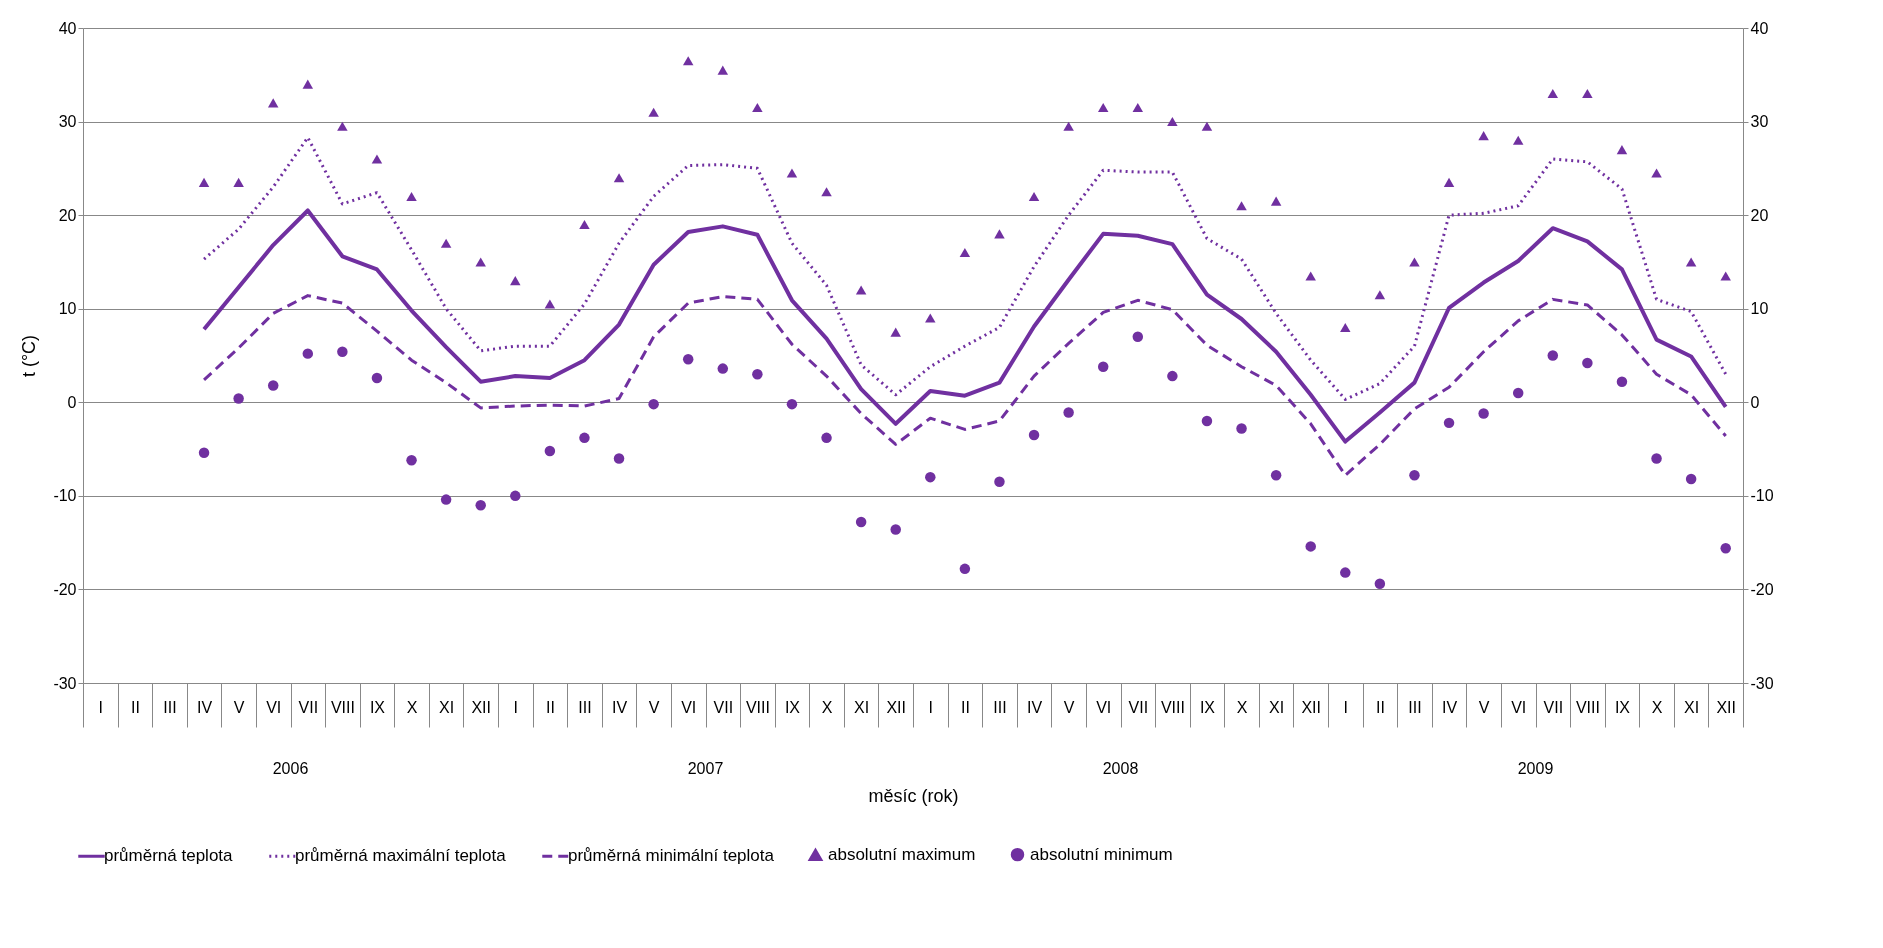 This screenshot has height=948, width=1883. Describe the element at coordinates (1759, 28) in the screenshot. I see `y2-tick-label: 40` at that location.